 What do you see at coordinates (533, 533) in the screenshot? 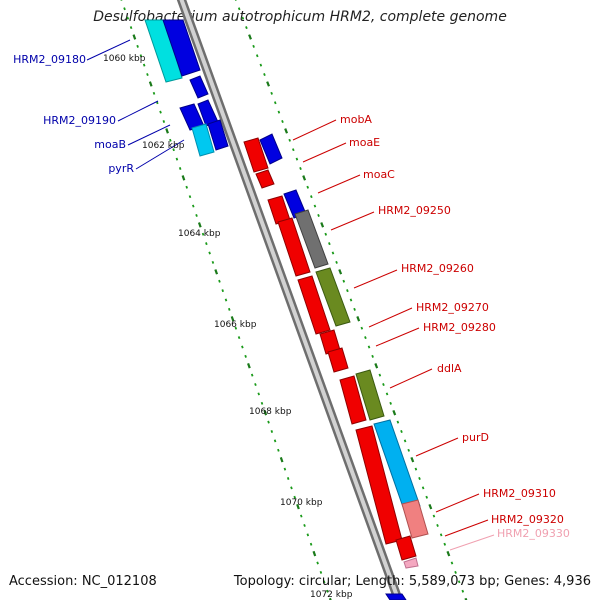
I see `gene-label: HRM2_09330` at bounding box center [533, 533].